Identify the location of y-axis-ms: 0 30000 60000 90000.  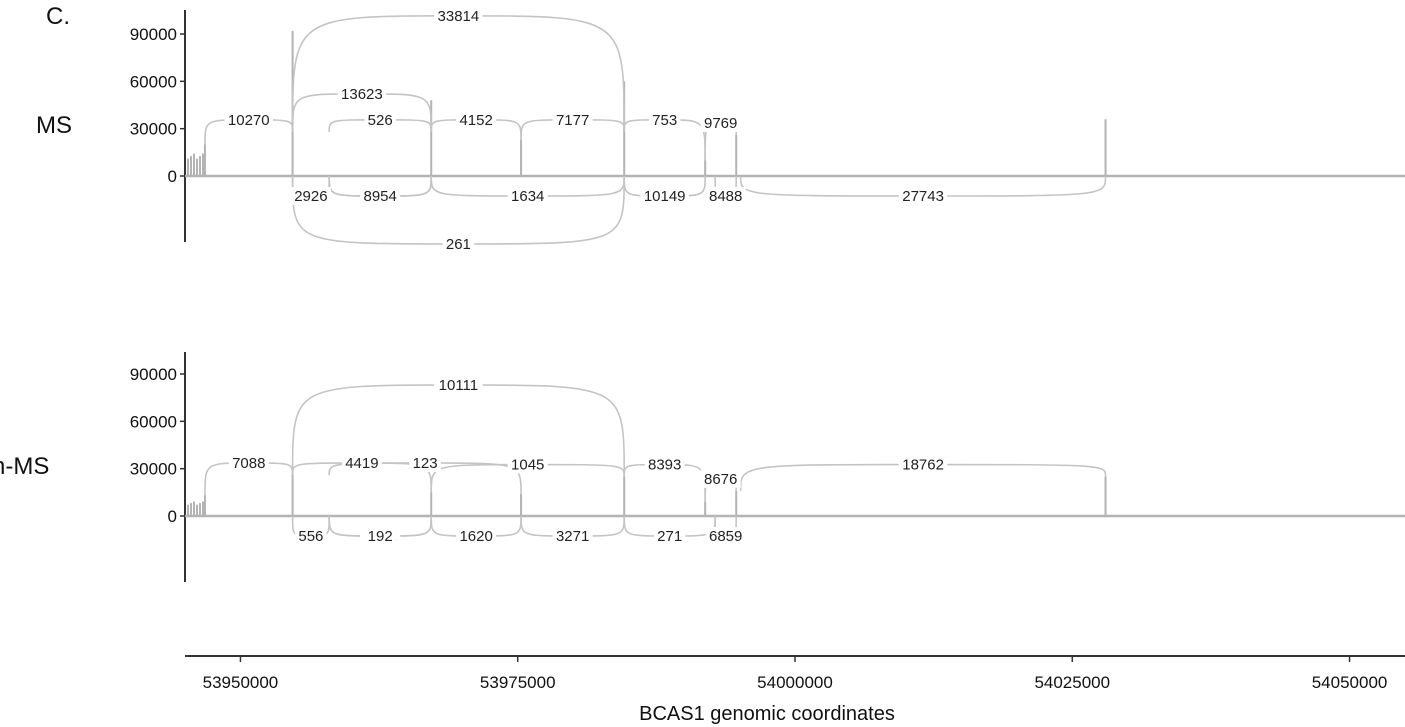
(158, 126).